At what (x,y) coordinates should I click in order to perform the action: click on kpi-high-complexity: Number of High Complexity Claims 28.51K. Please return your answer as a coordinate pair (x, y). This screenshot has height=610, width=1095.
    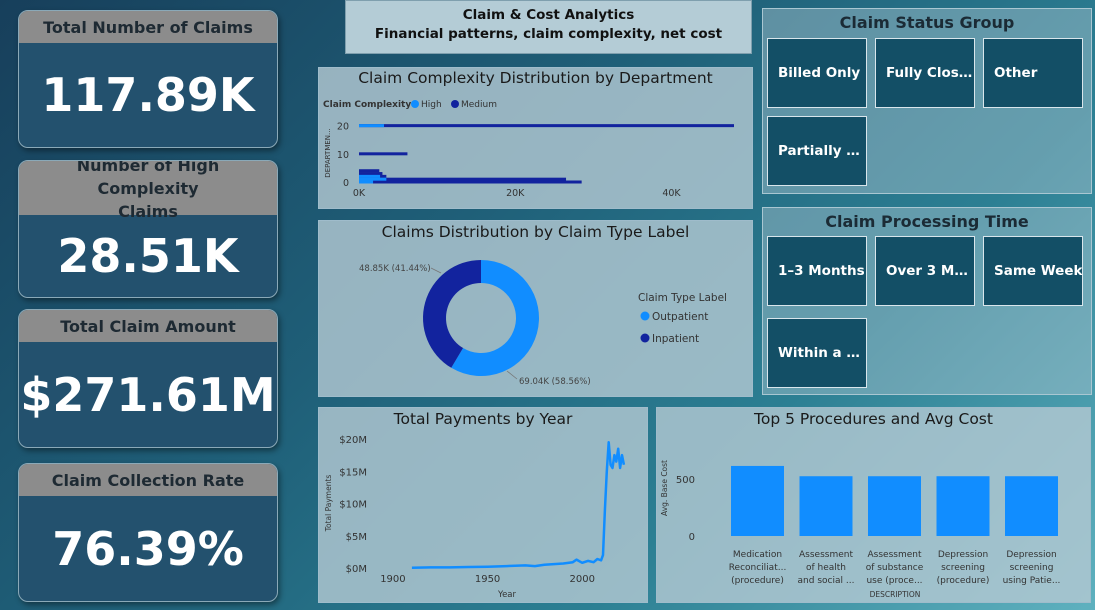
    Looking at the image, I should click on (148, 229).